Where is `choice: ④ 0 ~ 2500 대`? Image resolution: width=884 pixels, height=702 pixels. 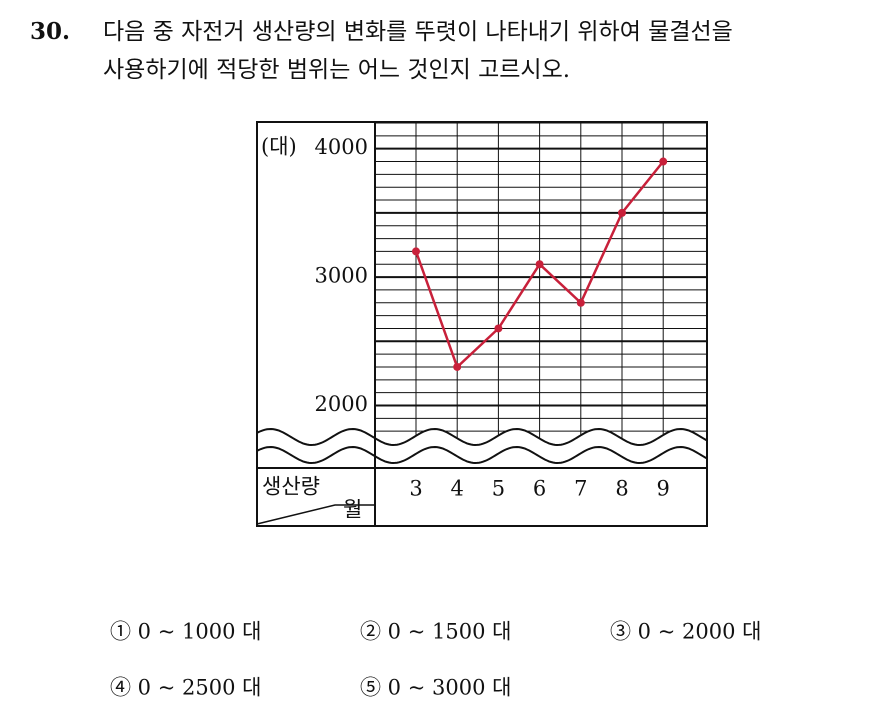
choice: ④ 0 ~ 2500 대 is located at coordinates (185, 688).